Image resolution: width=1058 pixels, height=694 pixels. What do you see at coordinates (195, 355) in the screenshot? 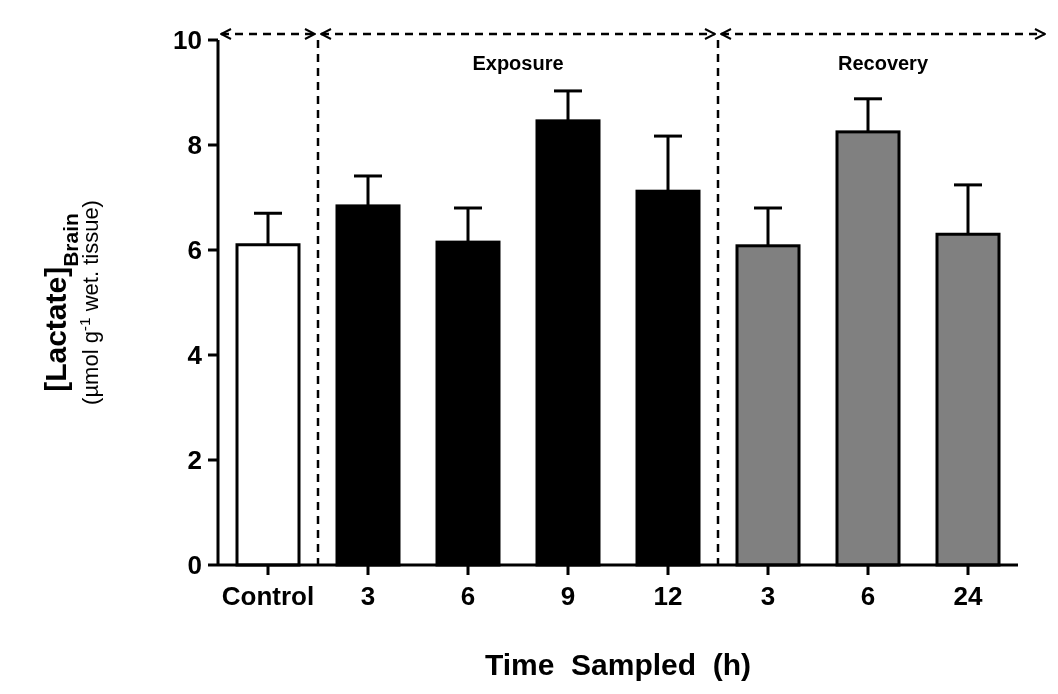
I see `y-tick-label: 4` at bounding box center [195, 355].